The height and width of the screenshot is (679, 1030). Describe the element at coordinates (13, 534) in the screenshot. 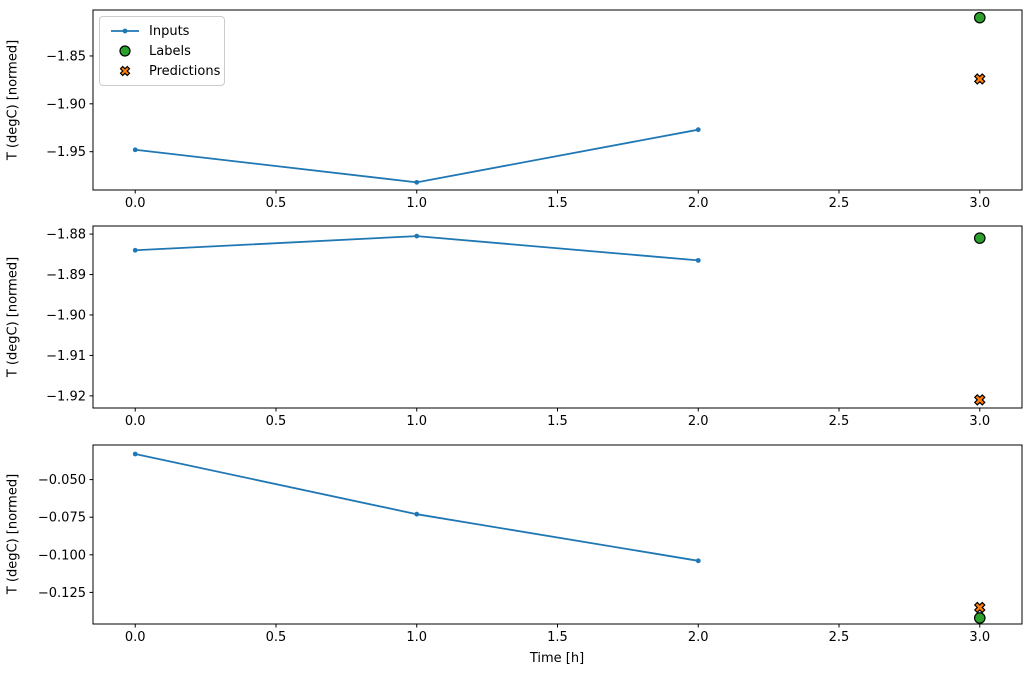

I see `y-axis-label-subplot-3: T (degC) [normed]` at that location.